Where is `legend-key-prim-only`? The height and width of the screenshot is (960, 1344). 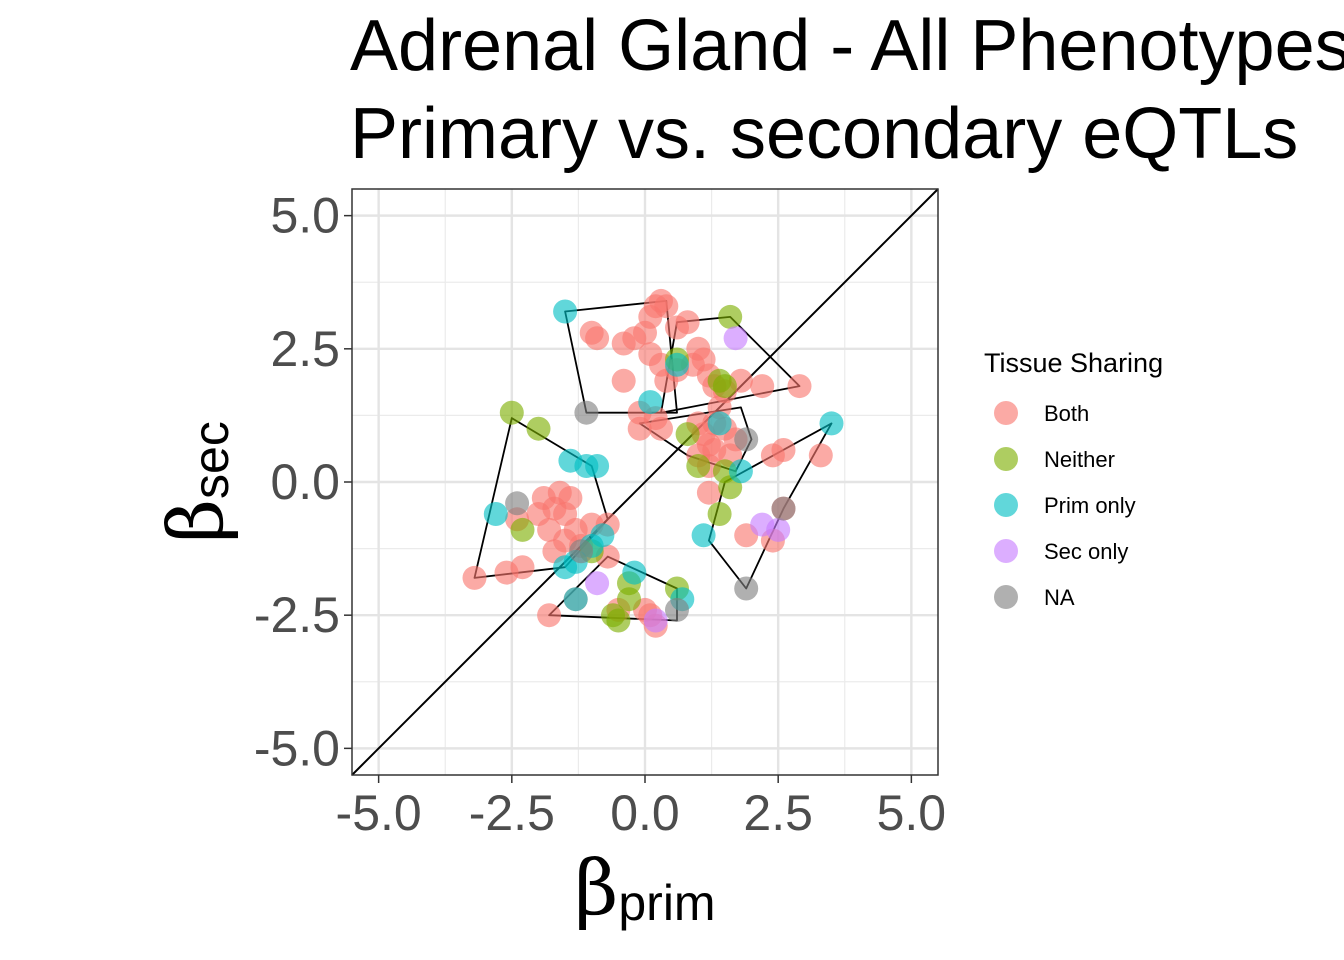
legend-key-prim-only is located at coordinates (1006, 505).